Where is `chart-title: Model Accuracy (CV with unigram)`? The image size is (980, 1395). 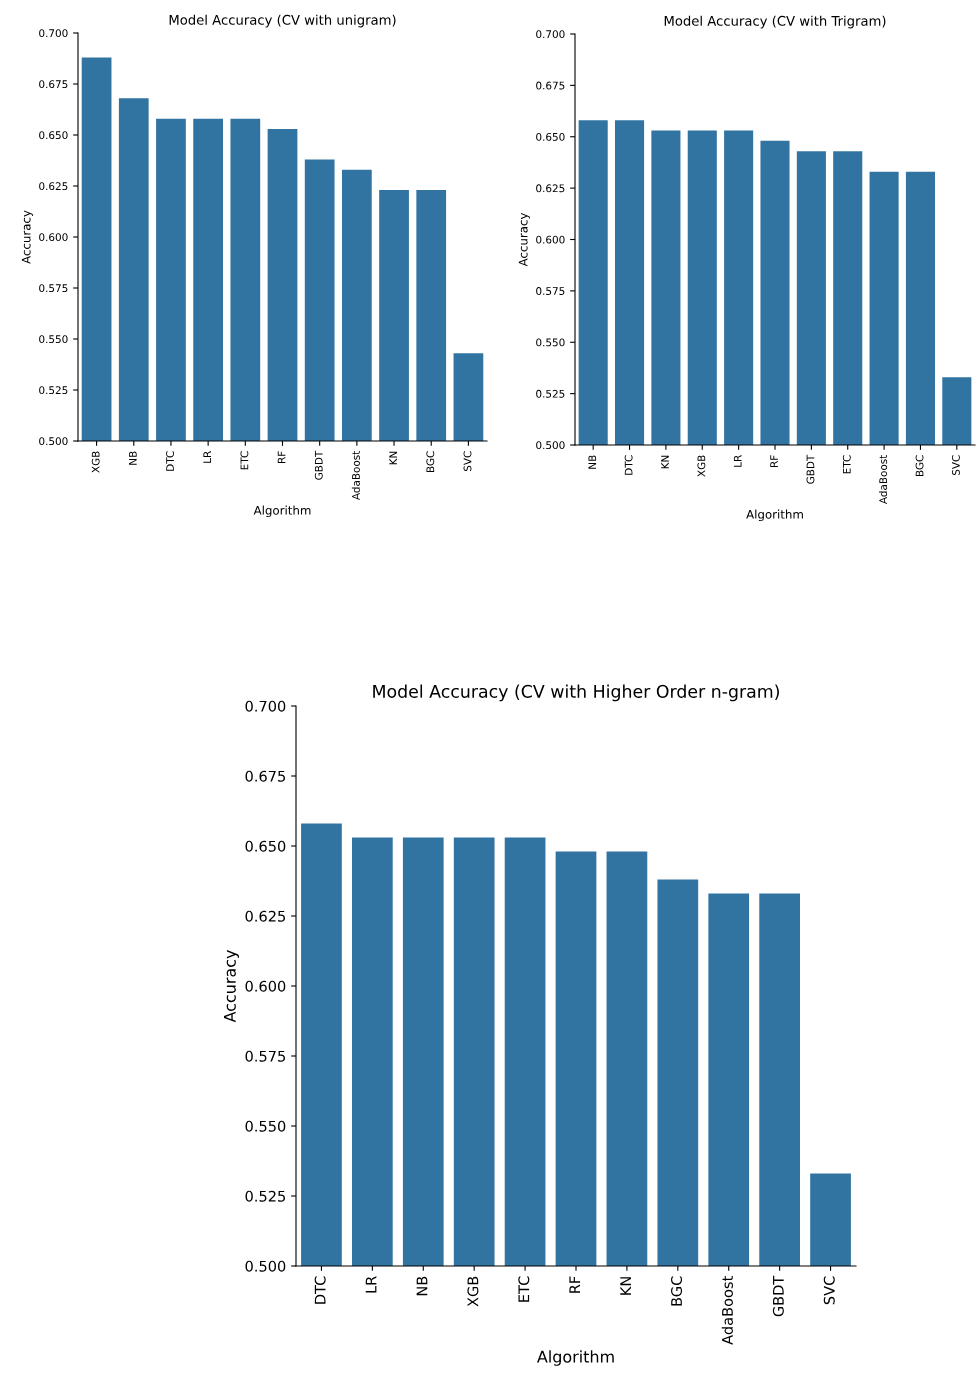 chart-title: Model Accuracy (CV with unigram) is located at coordinates (282, 21).